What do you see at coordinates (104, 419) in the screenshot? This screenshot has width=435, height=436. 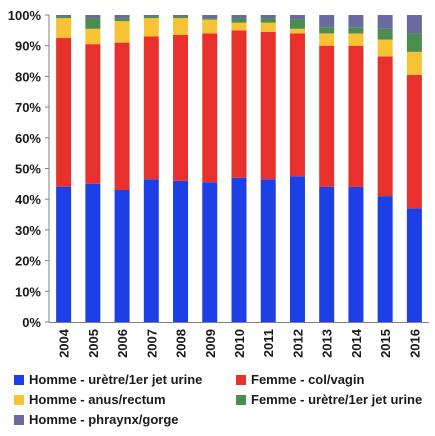 I see `legend-label: Homme - phraynx/gorge` at bounding box center [104, 419].